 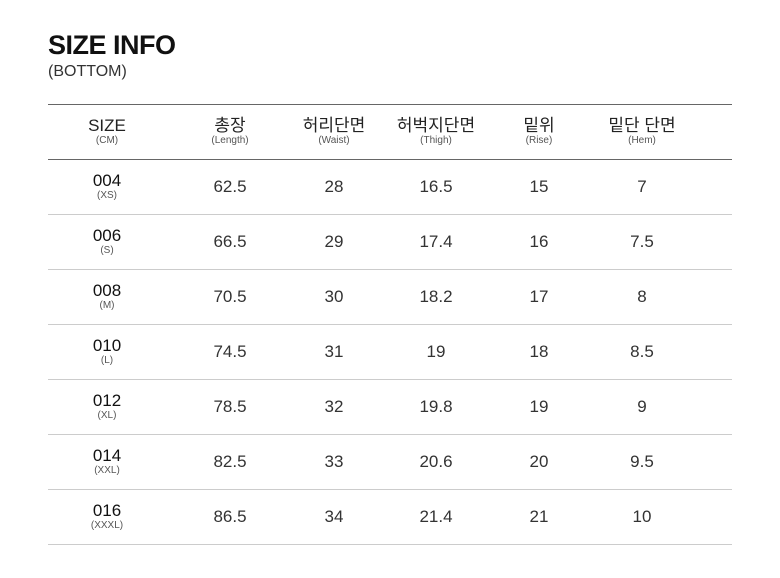 I want to click on size-alias: (S), so click(x=107, y=250).